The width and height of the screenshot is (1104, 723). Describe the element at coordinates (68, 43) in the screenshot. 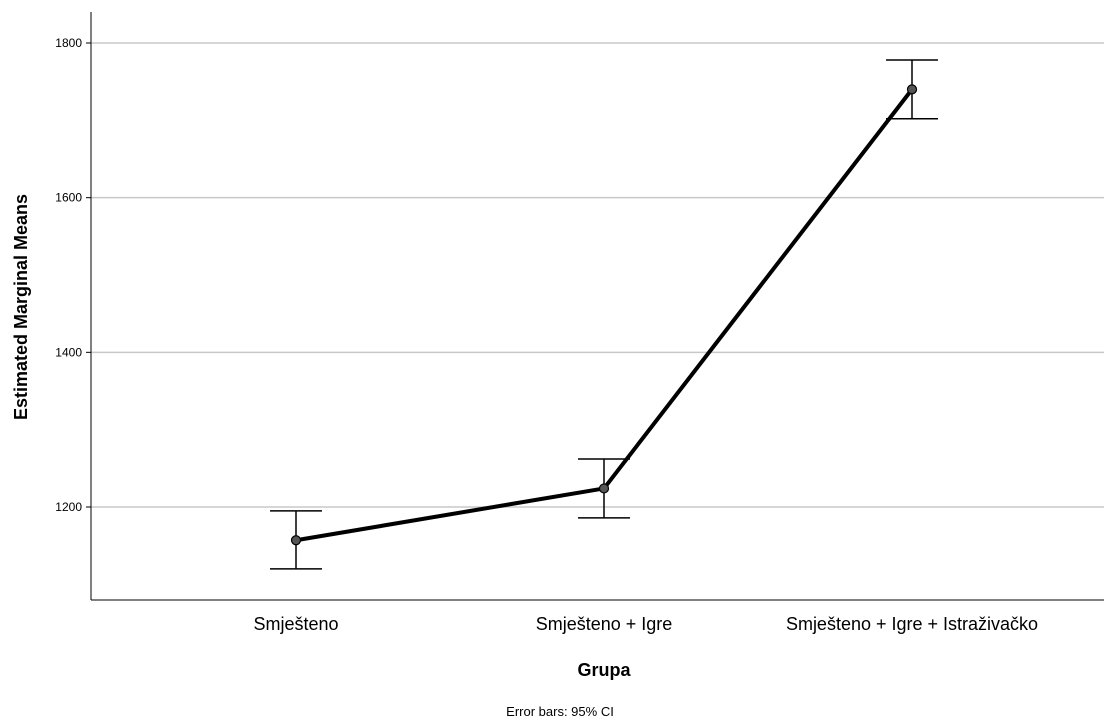

I see `y-tick-label-1800: 1800` at that location.